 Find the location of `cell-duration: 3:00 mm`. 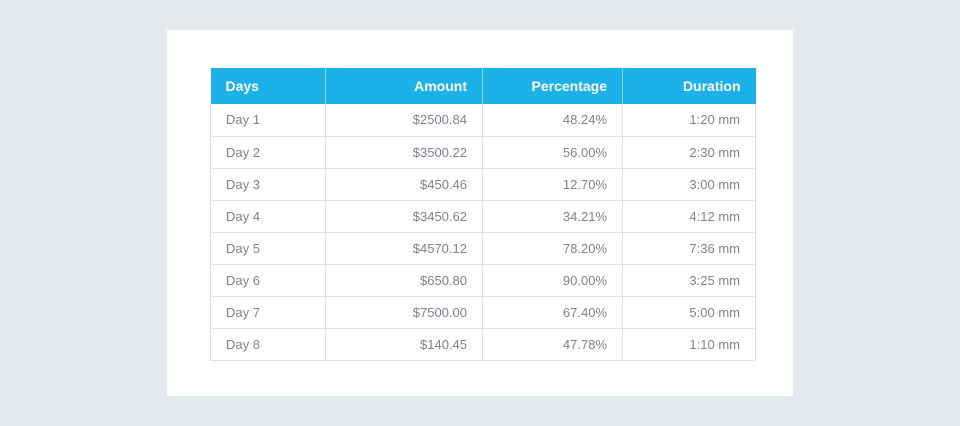

cell-duration: 3:00 mm is located at coordinates (689, 184).